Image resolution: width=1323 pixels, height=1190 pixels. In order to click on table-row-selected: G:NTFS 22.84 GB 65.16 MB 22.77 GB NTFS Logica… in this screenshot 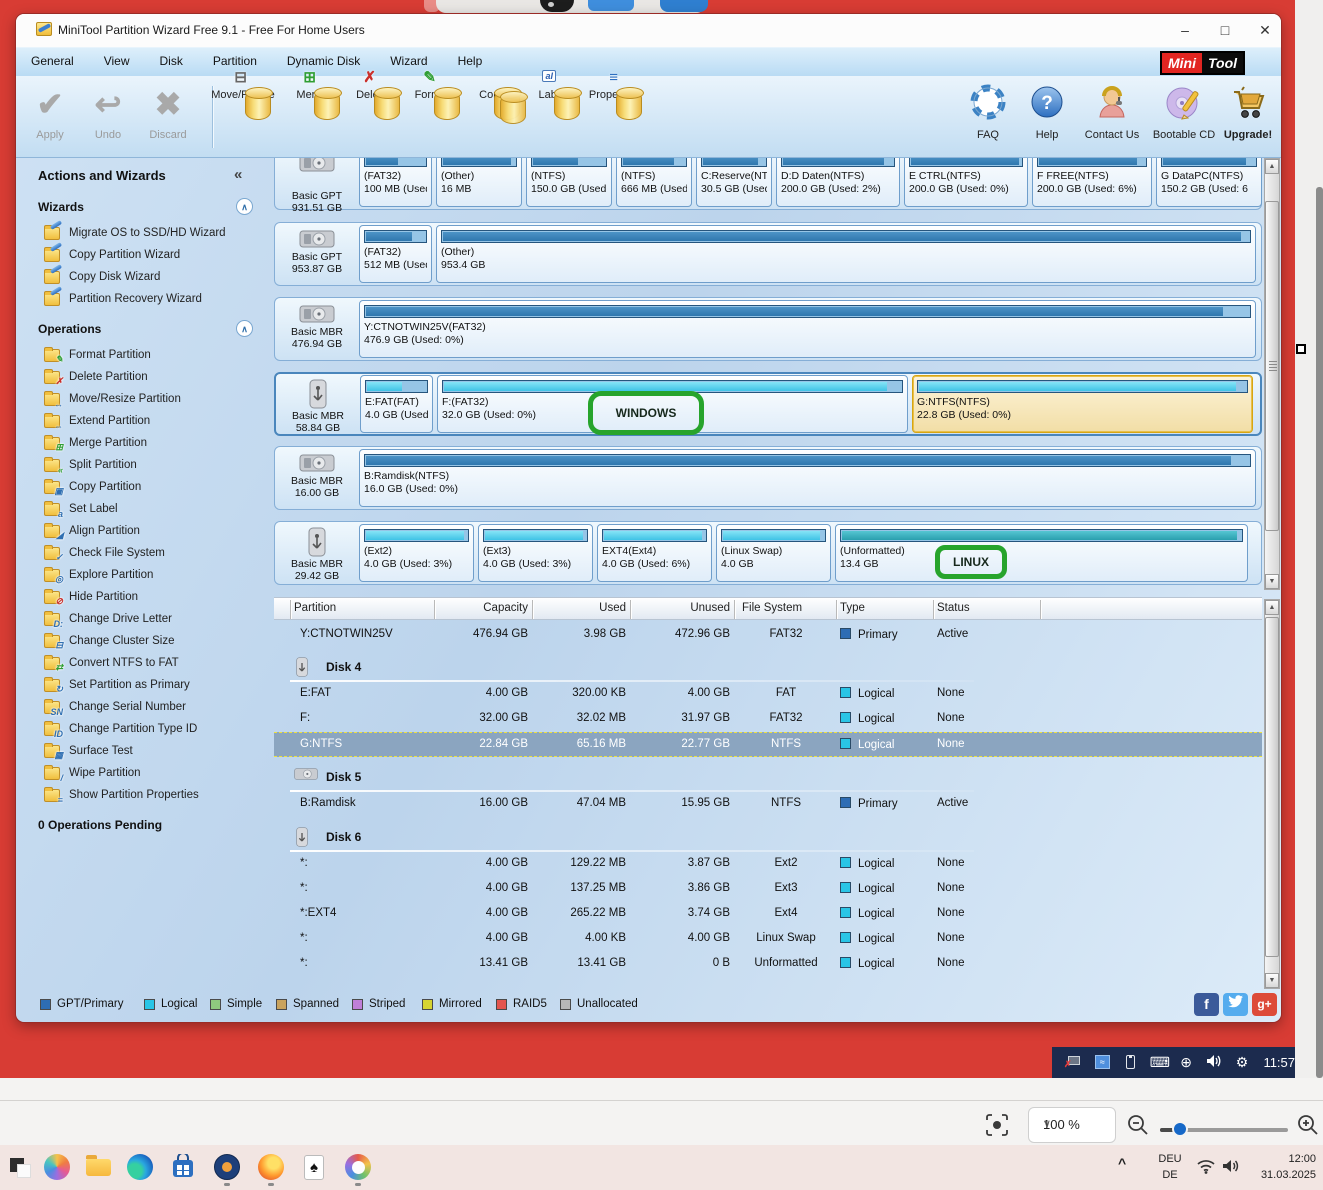, I will do `click(768, 744)`.